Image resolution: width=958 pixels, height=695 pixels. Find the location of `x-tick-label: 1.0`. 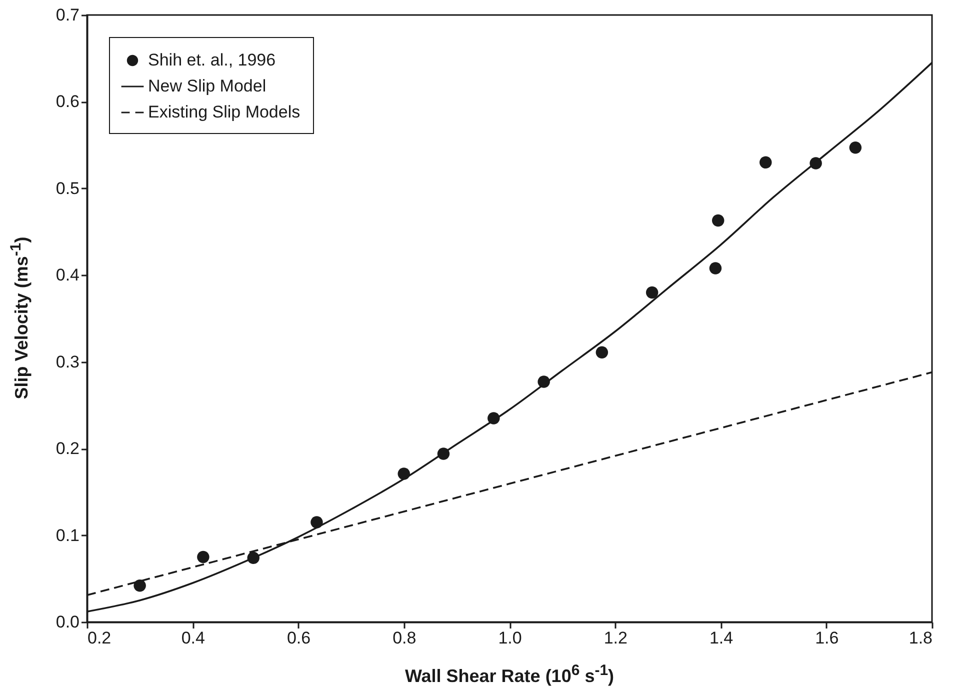

x-tick-label: 1.0 is located at coordinates (510, 638).